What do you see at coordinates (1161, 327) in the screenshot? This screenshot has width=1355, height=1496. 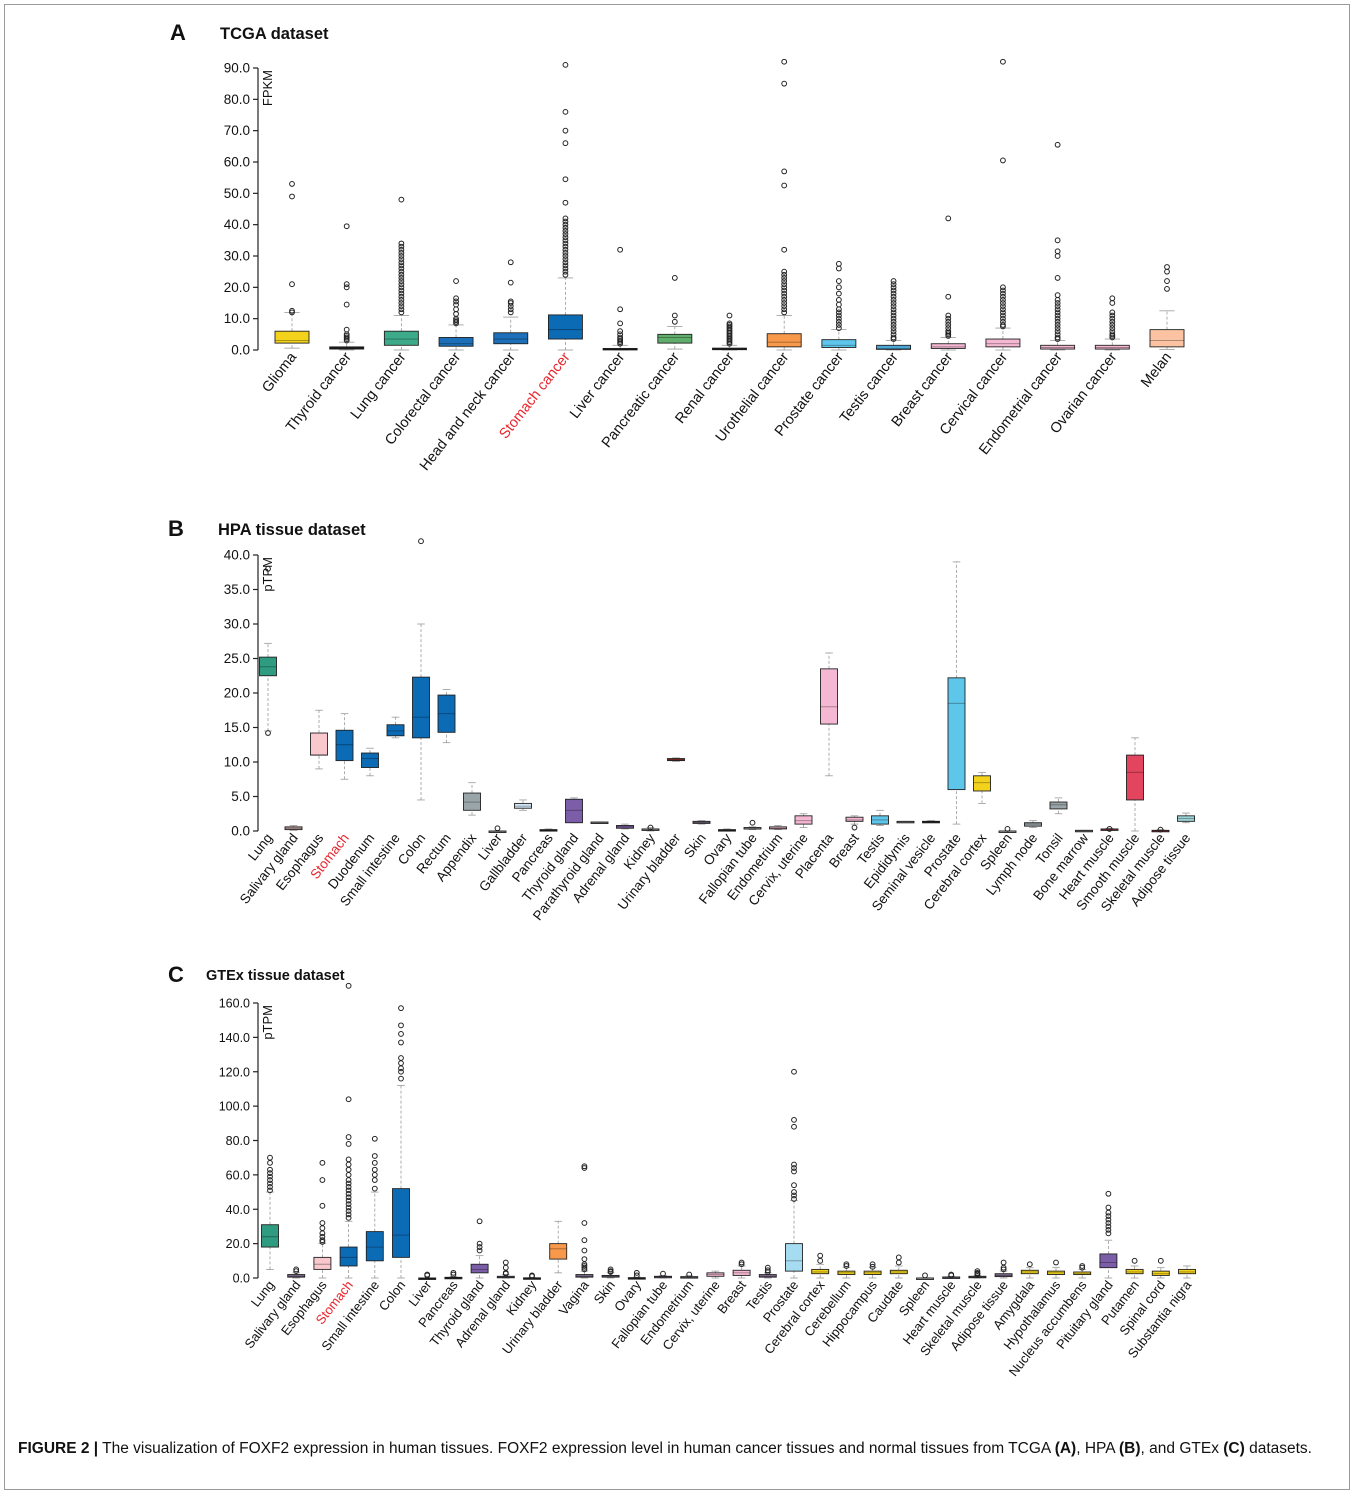 I see `box-melan: Melan` at bounding box center [1161, 327].